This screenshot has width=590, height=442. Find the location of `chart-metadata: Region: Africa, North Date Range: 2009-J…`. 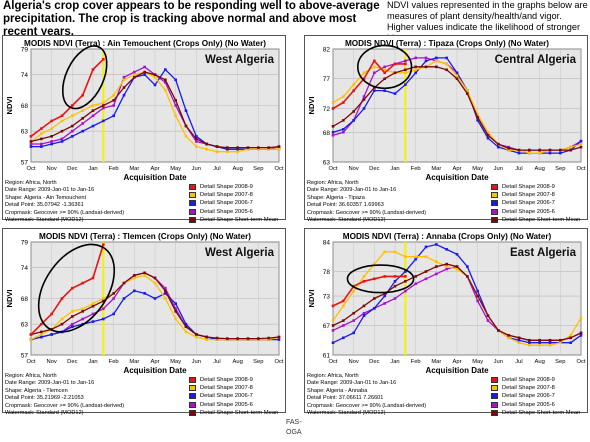

chart-metadata: Region: Africa, North Date Range: 2009-J… is located at coordinates (79, 395).